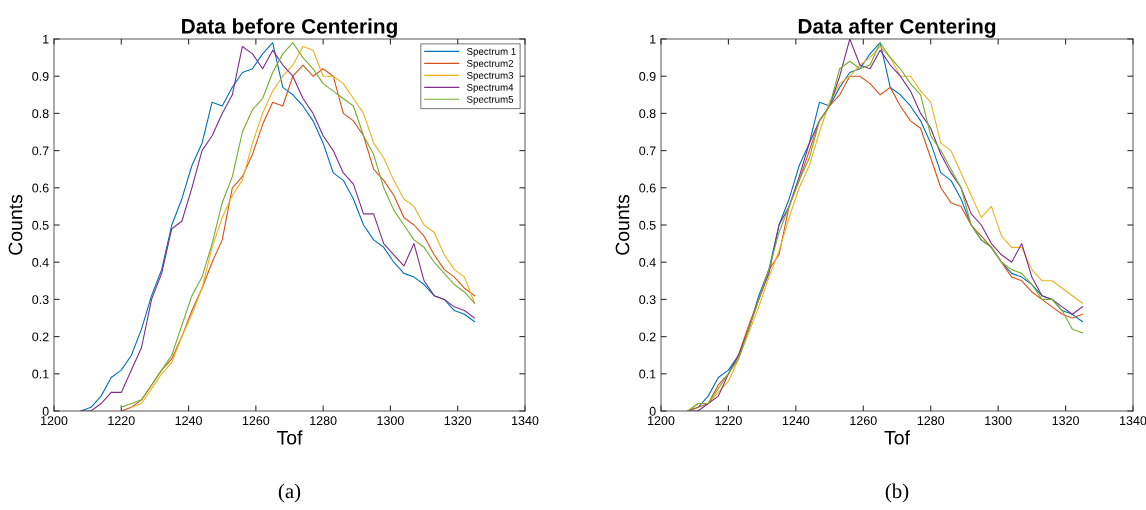 Image resolution: width=1146 pixels, height=510 pixels. What do you see at coordinates (289, 493) in the screenshot?
I see `text: (a)` at bounding box center [289, 493].